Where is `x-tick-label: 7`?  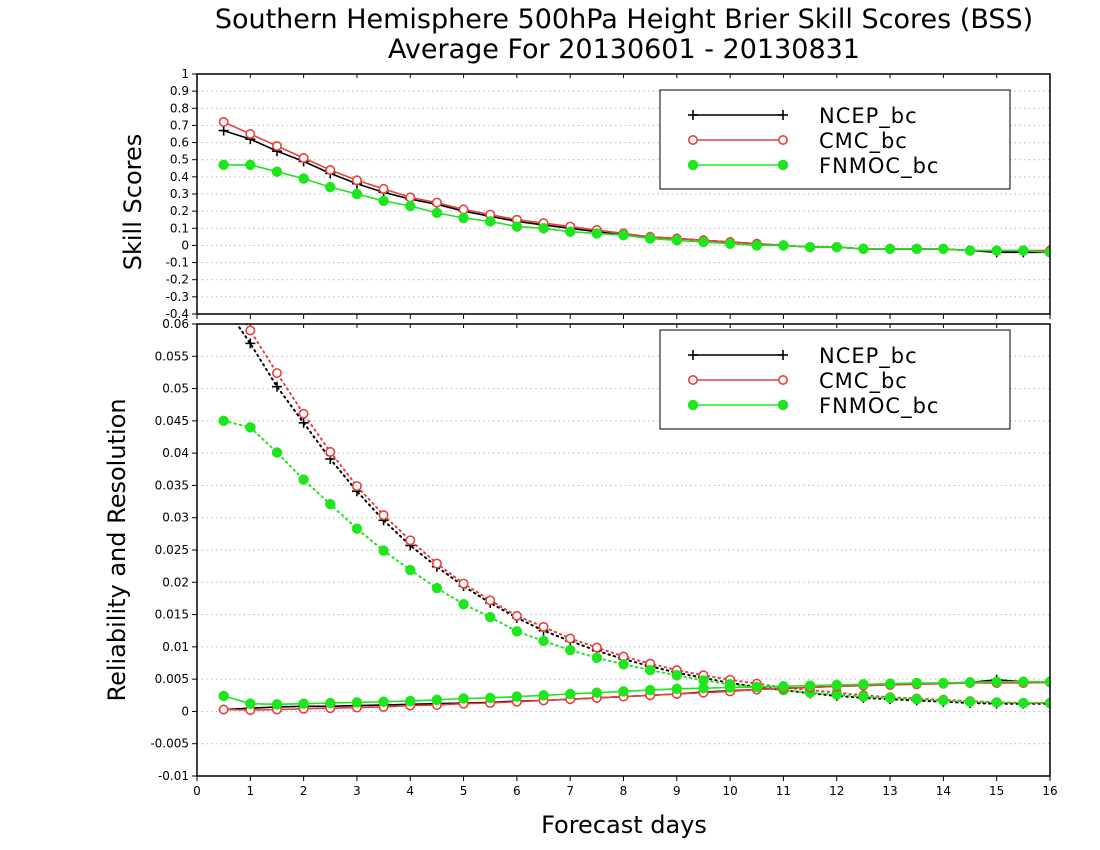
x-tick-label: 7 is located at coordinates (570, 791).